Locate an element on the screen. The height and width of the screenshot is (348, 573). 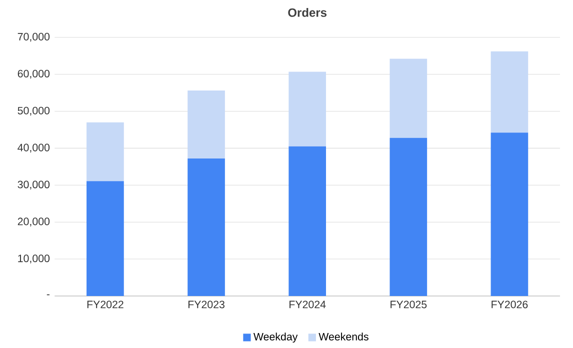
y-tick-label: 40,000 is located at coordinates (34, 148).